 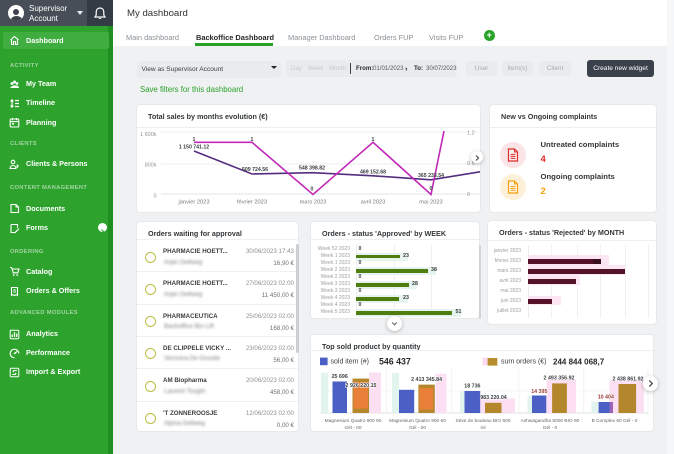 I want to click on svg-text: 2 493 356.92, so click(x=559, y=379).